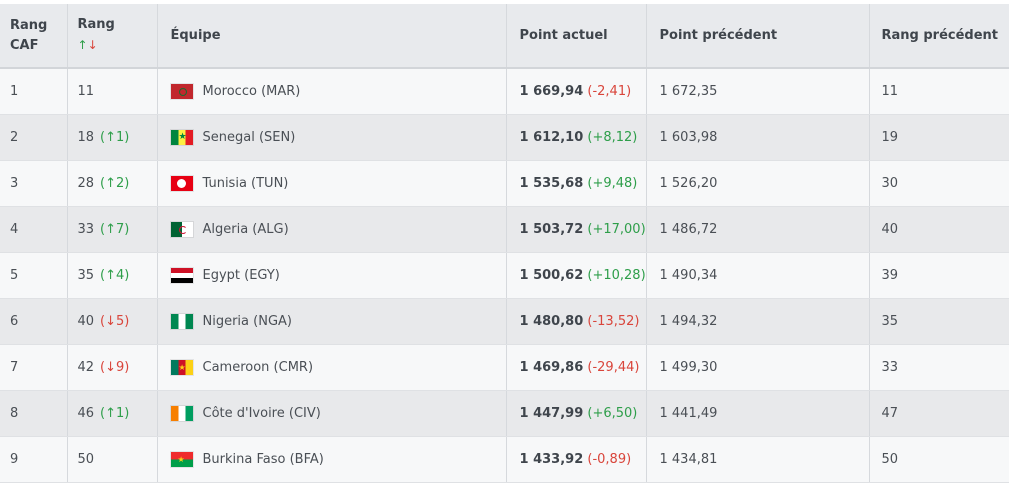 This screenshot has width=1009, height=487. Describe the element at coordinates (181, 137) in the screenshot. I see `sen-flag-icon` at that location.